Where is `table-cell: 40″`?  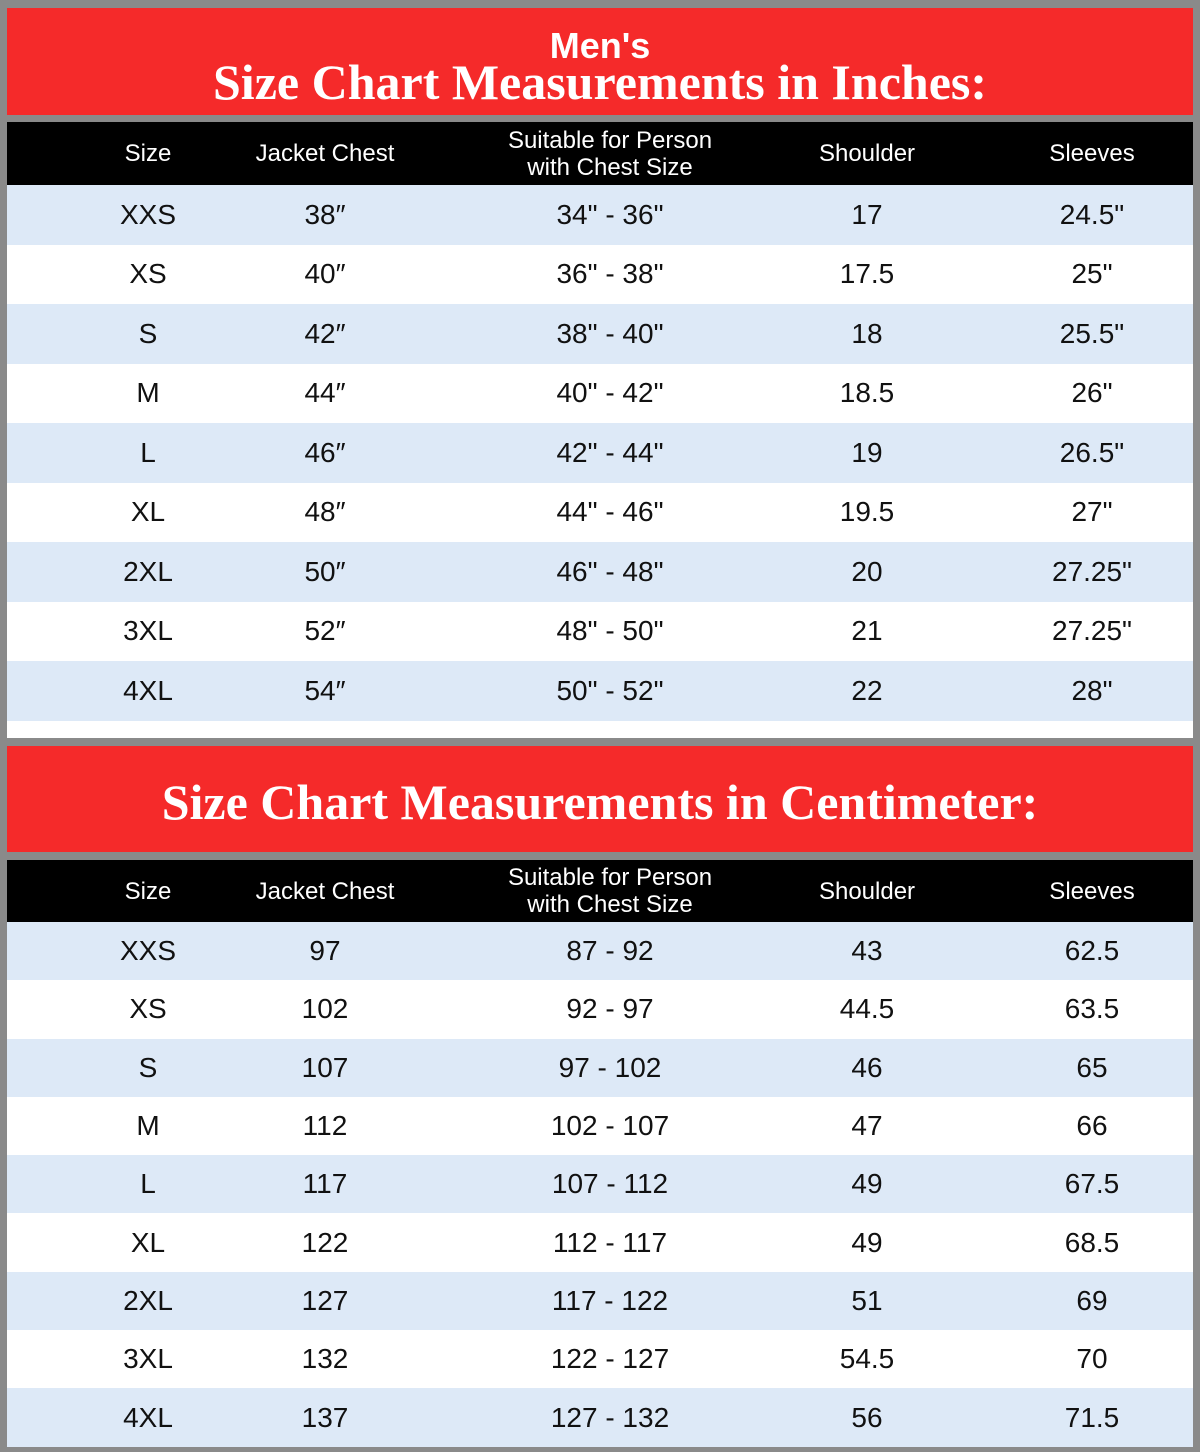 table-cell: 40″ is located at coordinates (325, 274).